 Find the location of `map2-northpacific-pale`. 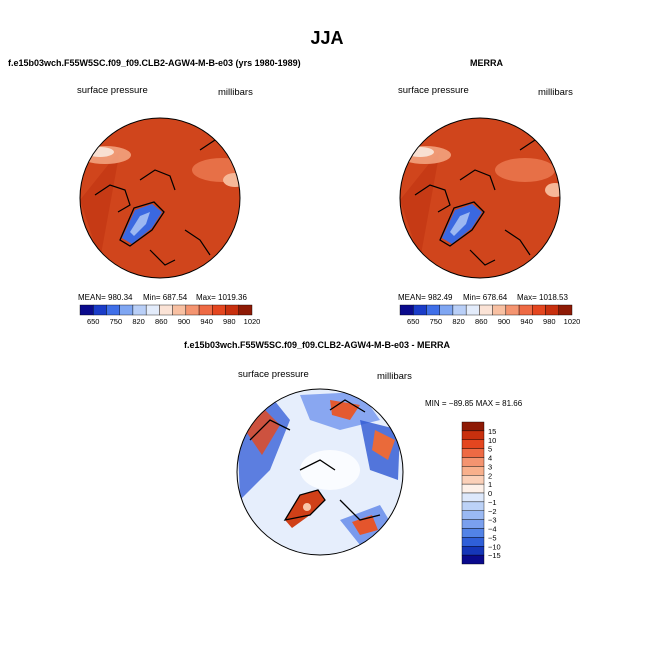

map2-northpacific-pale is located at coordinates (420, 152).